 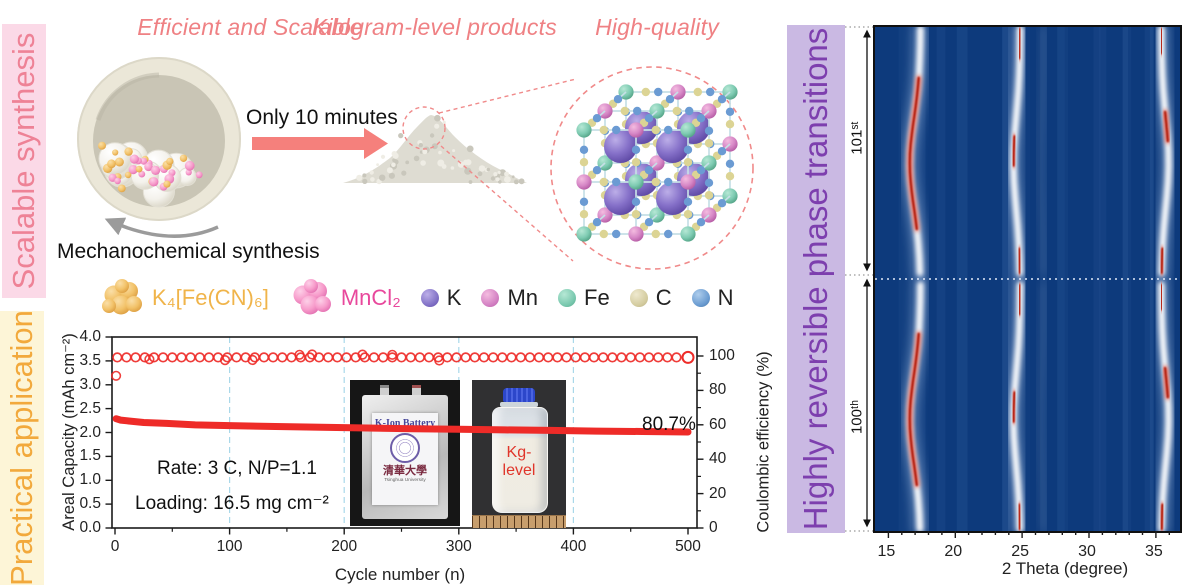 I want to click on bottle-cap, so click(x=519, y=395).